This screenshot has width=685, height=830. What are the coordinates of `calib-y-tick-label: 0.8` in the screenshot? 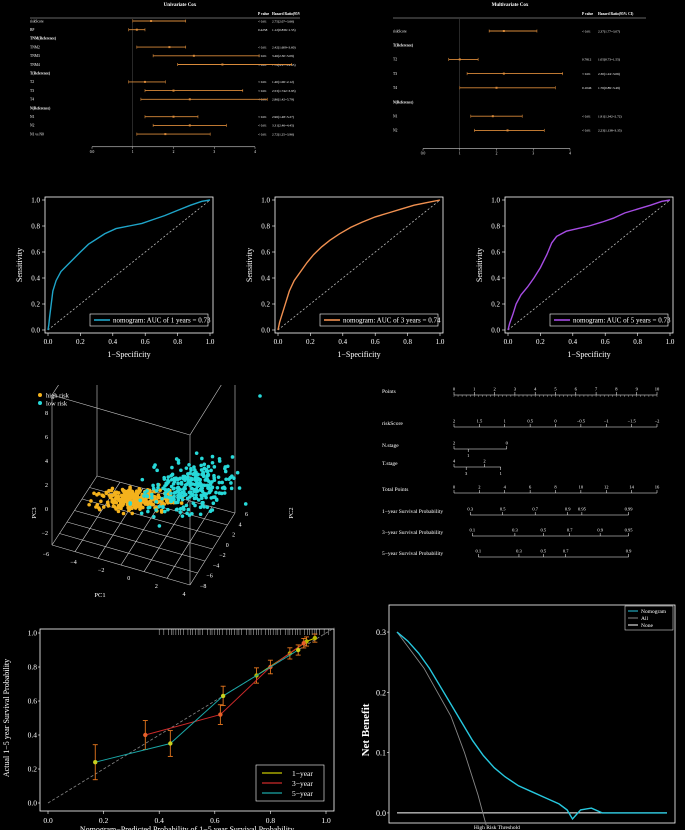 It's located at (33, 667).